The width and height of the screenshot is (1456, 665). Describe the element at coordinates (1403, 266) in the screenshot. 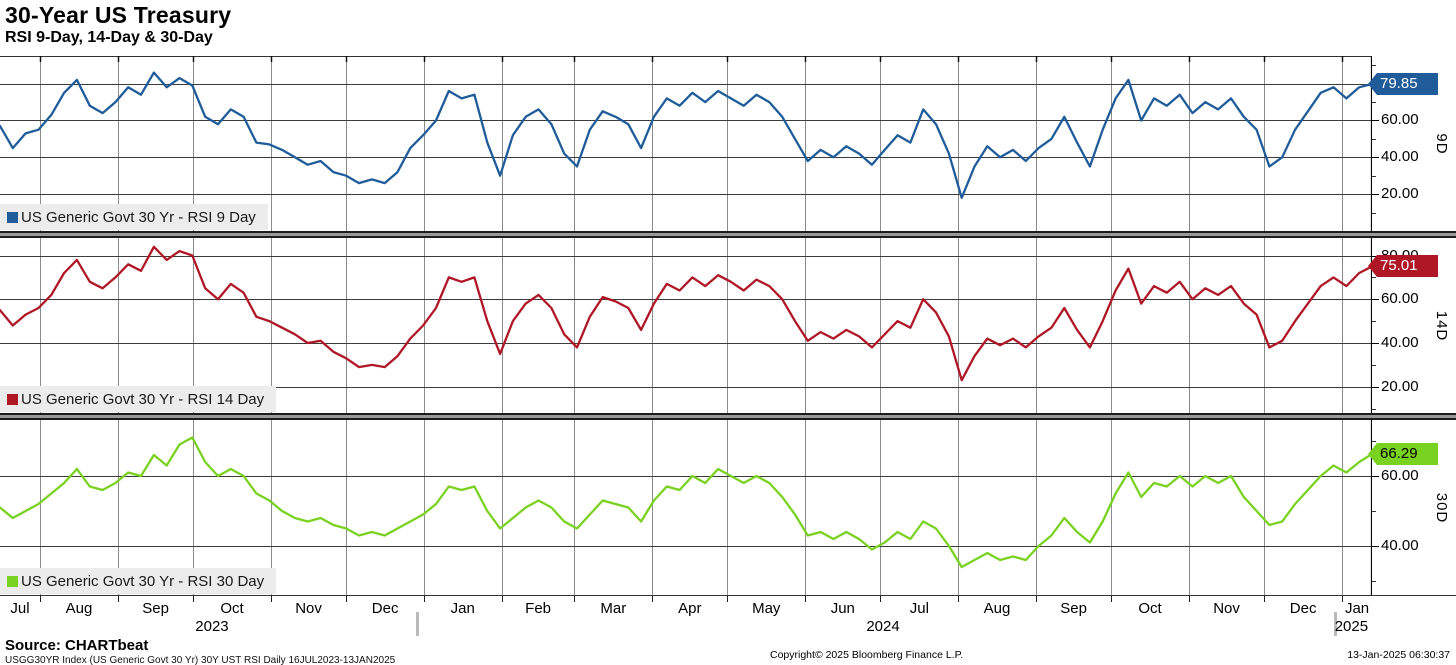

I see `rsi-14d-last-value-badge: 75.01` at that location.